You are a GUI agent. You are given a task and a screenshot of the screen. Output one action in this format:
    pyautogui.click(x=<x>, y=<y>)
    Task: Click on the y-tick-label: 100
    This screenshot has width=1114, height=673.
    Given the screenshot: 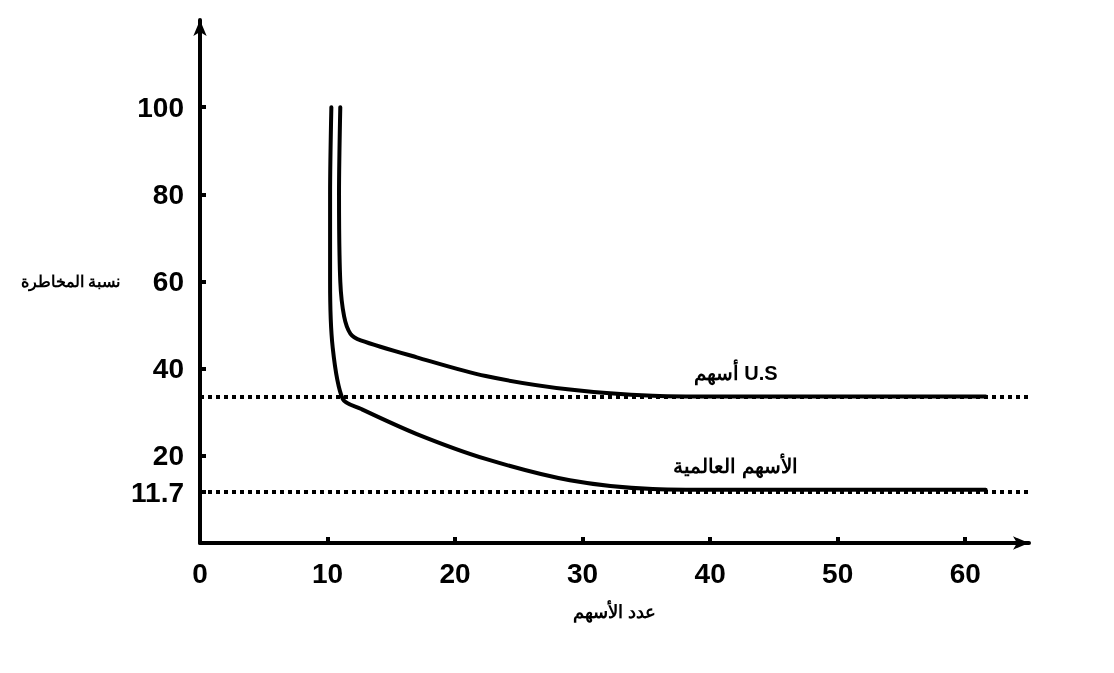 What is the action you would take?
    pyautogui.click(x=160, y=107)
    